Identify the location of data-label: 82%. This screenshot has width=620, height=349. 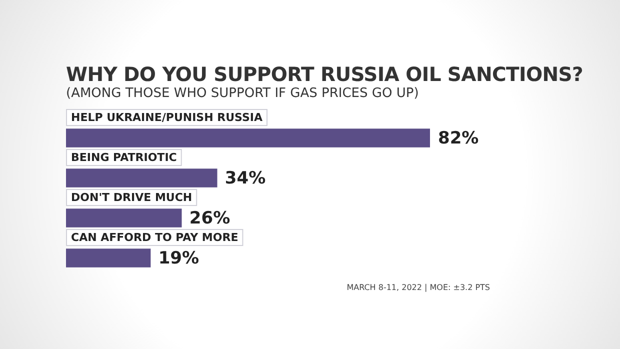
(458, 138).